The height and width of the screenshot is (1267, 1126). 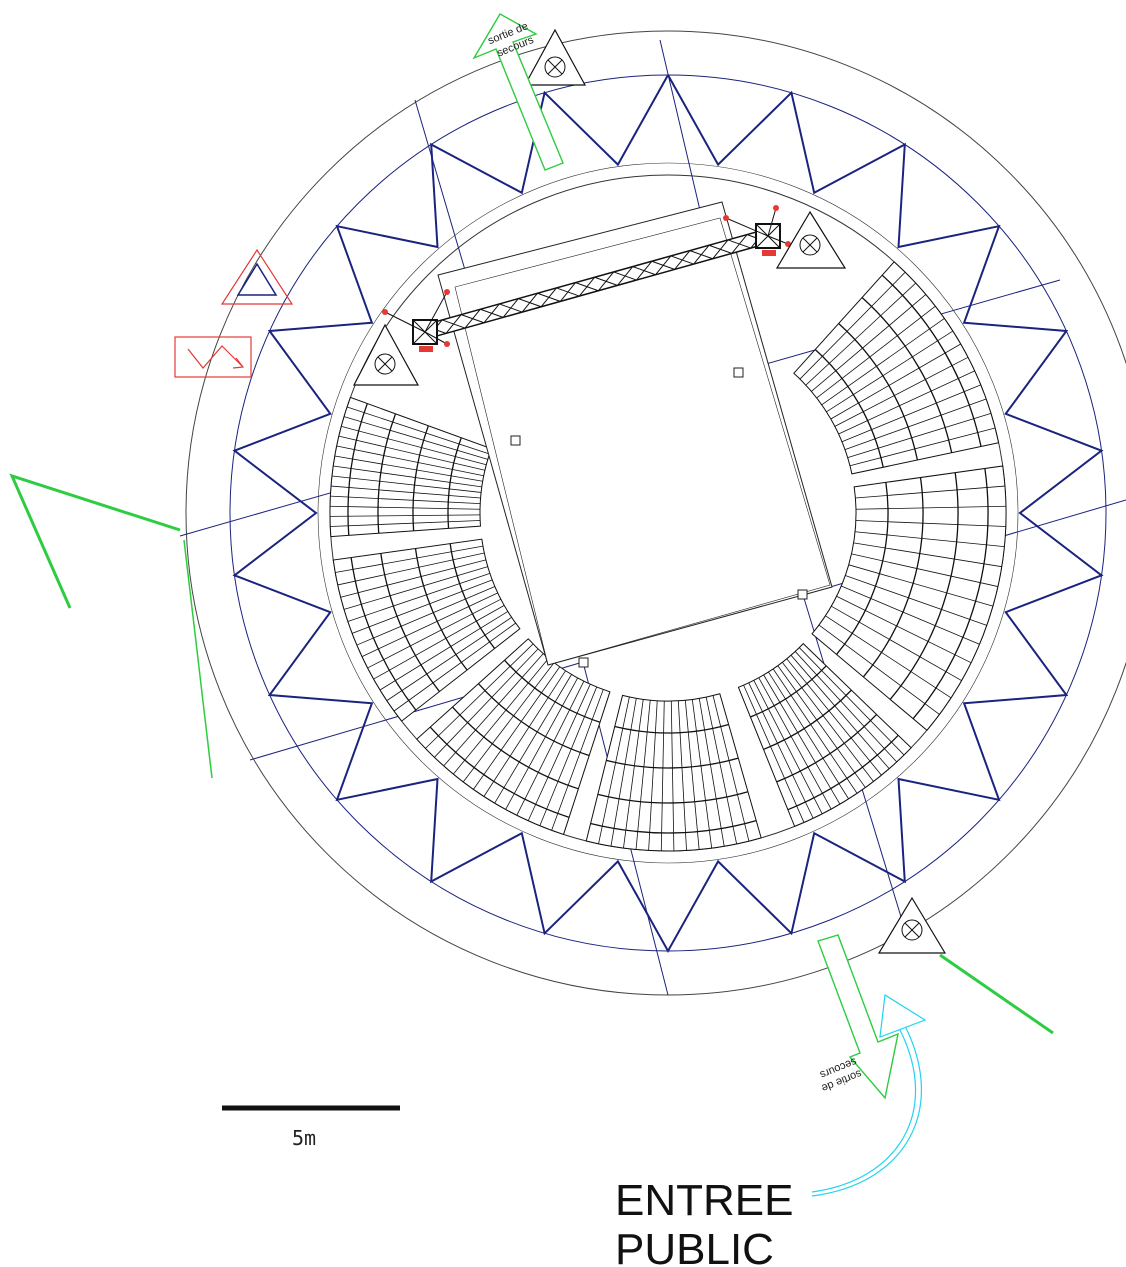 I want to click on fire-extinguisher-icon, so click(x=213, y=357).